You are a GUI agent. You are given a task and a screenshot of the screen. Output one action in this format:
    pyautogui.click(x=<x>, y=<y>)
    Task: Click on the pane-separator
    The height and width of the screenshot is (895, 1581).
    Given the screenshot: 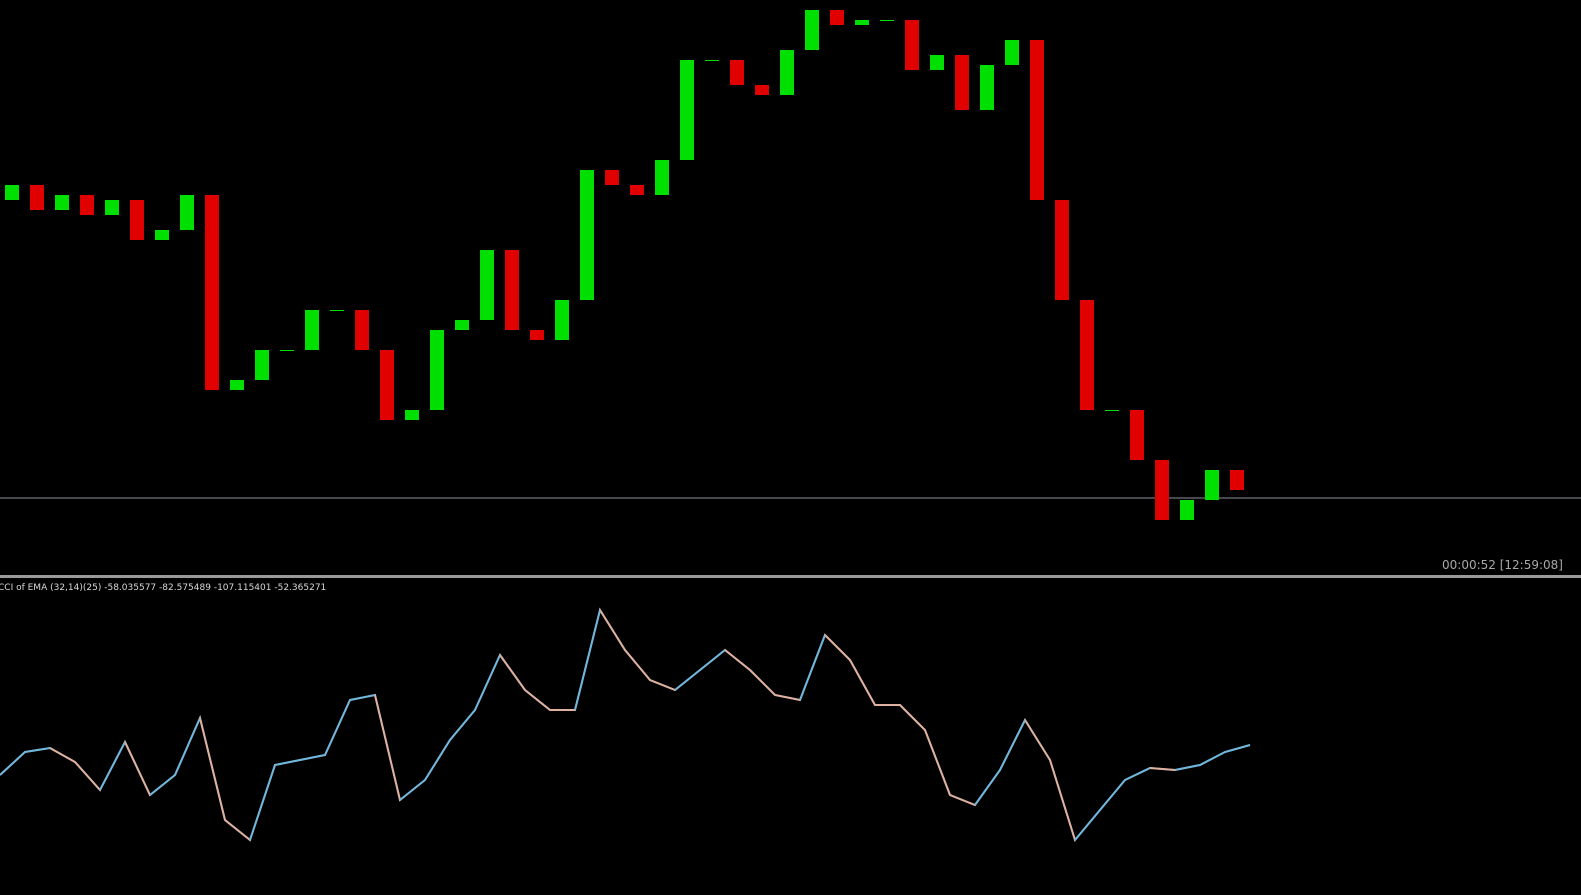 What is the action you would take?
    pyautogui.click(x=790, y=576)
    